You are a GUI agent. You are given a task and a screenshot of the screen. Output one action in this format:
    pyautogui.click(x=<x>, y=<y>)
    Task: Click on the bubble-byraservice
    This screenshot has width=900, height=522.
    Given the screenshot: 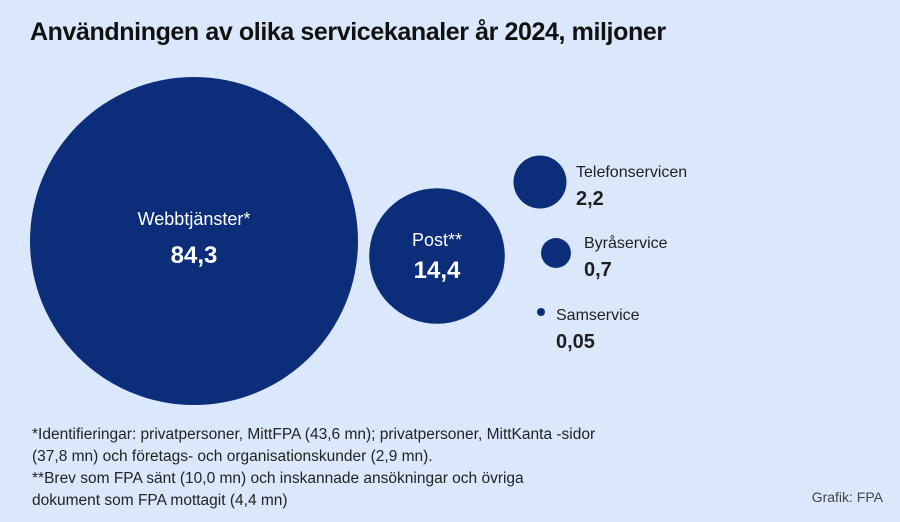 What is the action you would take?
    pyautogui.click(x=556, y=253)
    